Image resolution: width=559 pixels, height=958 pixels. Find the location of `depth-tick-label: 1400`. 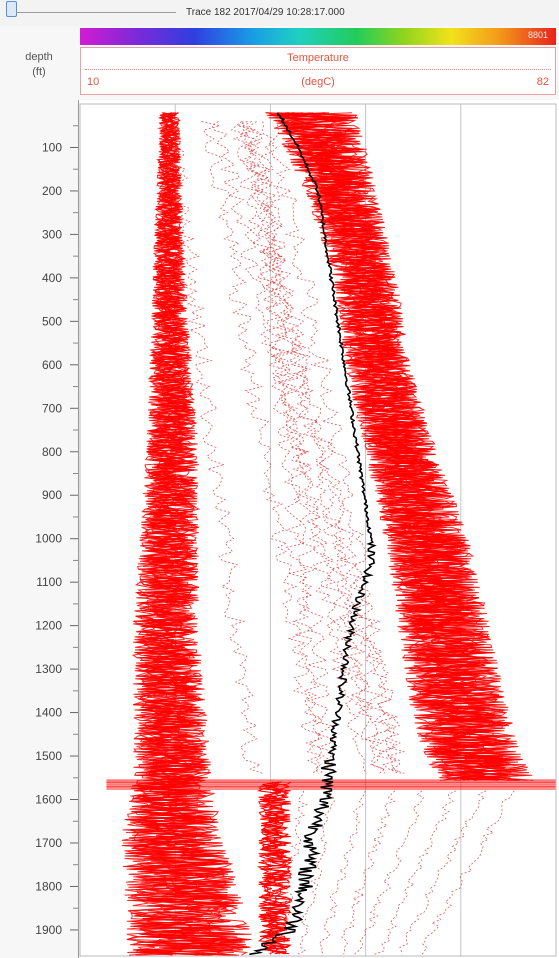

depth-tick-label: 1400 is located at coordinates (48, 713).